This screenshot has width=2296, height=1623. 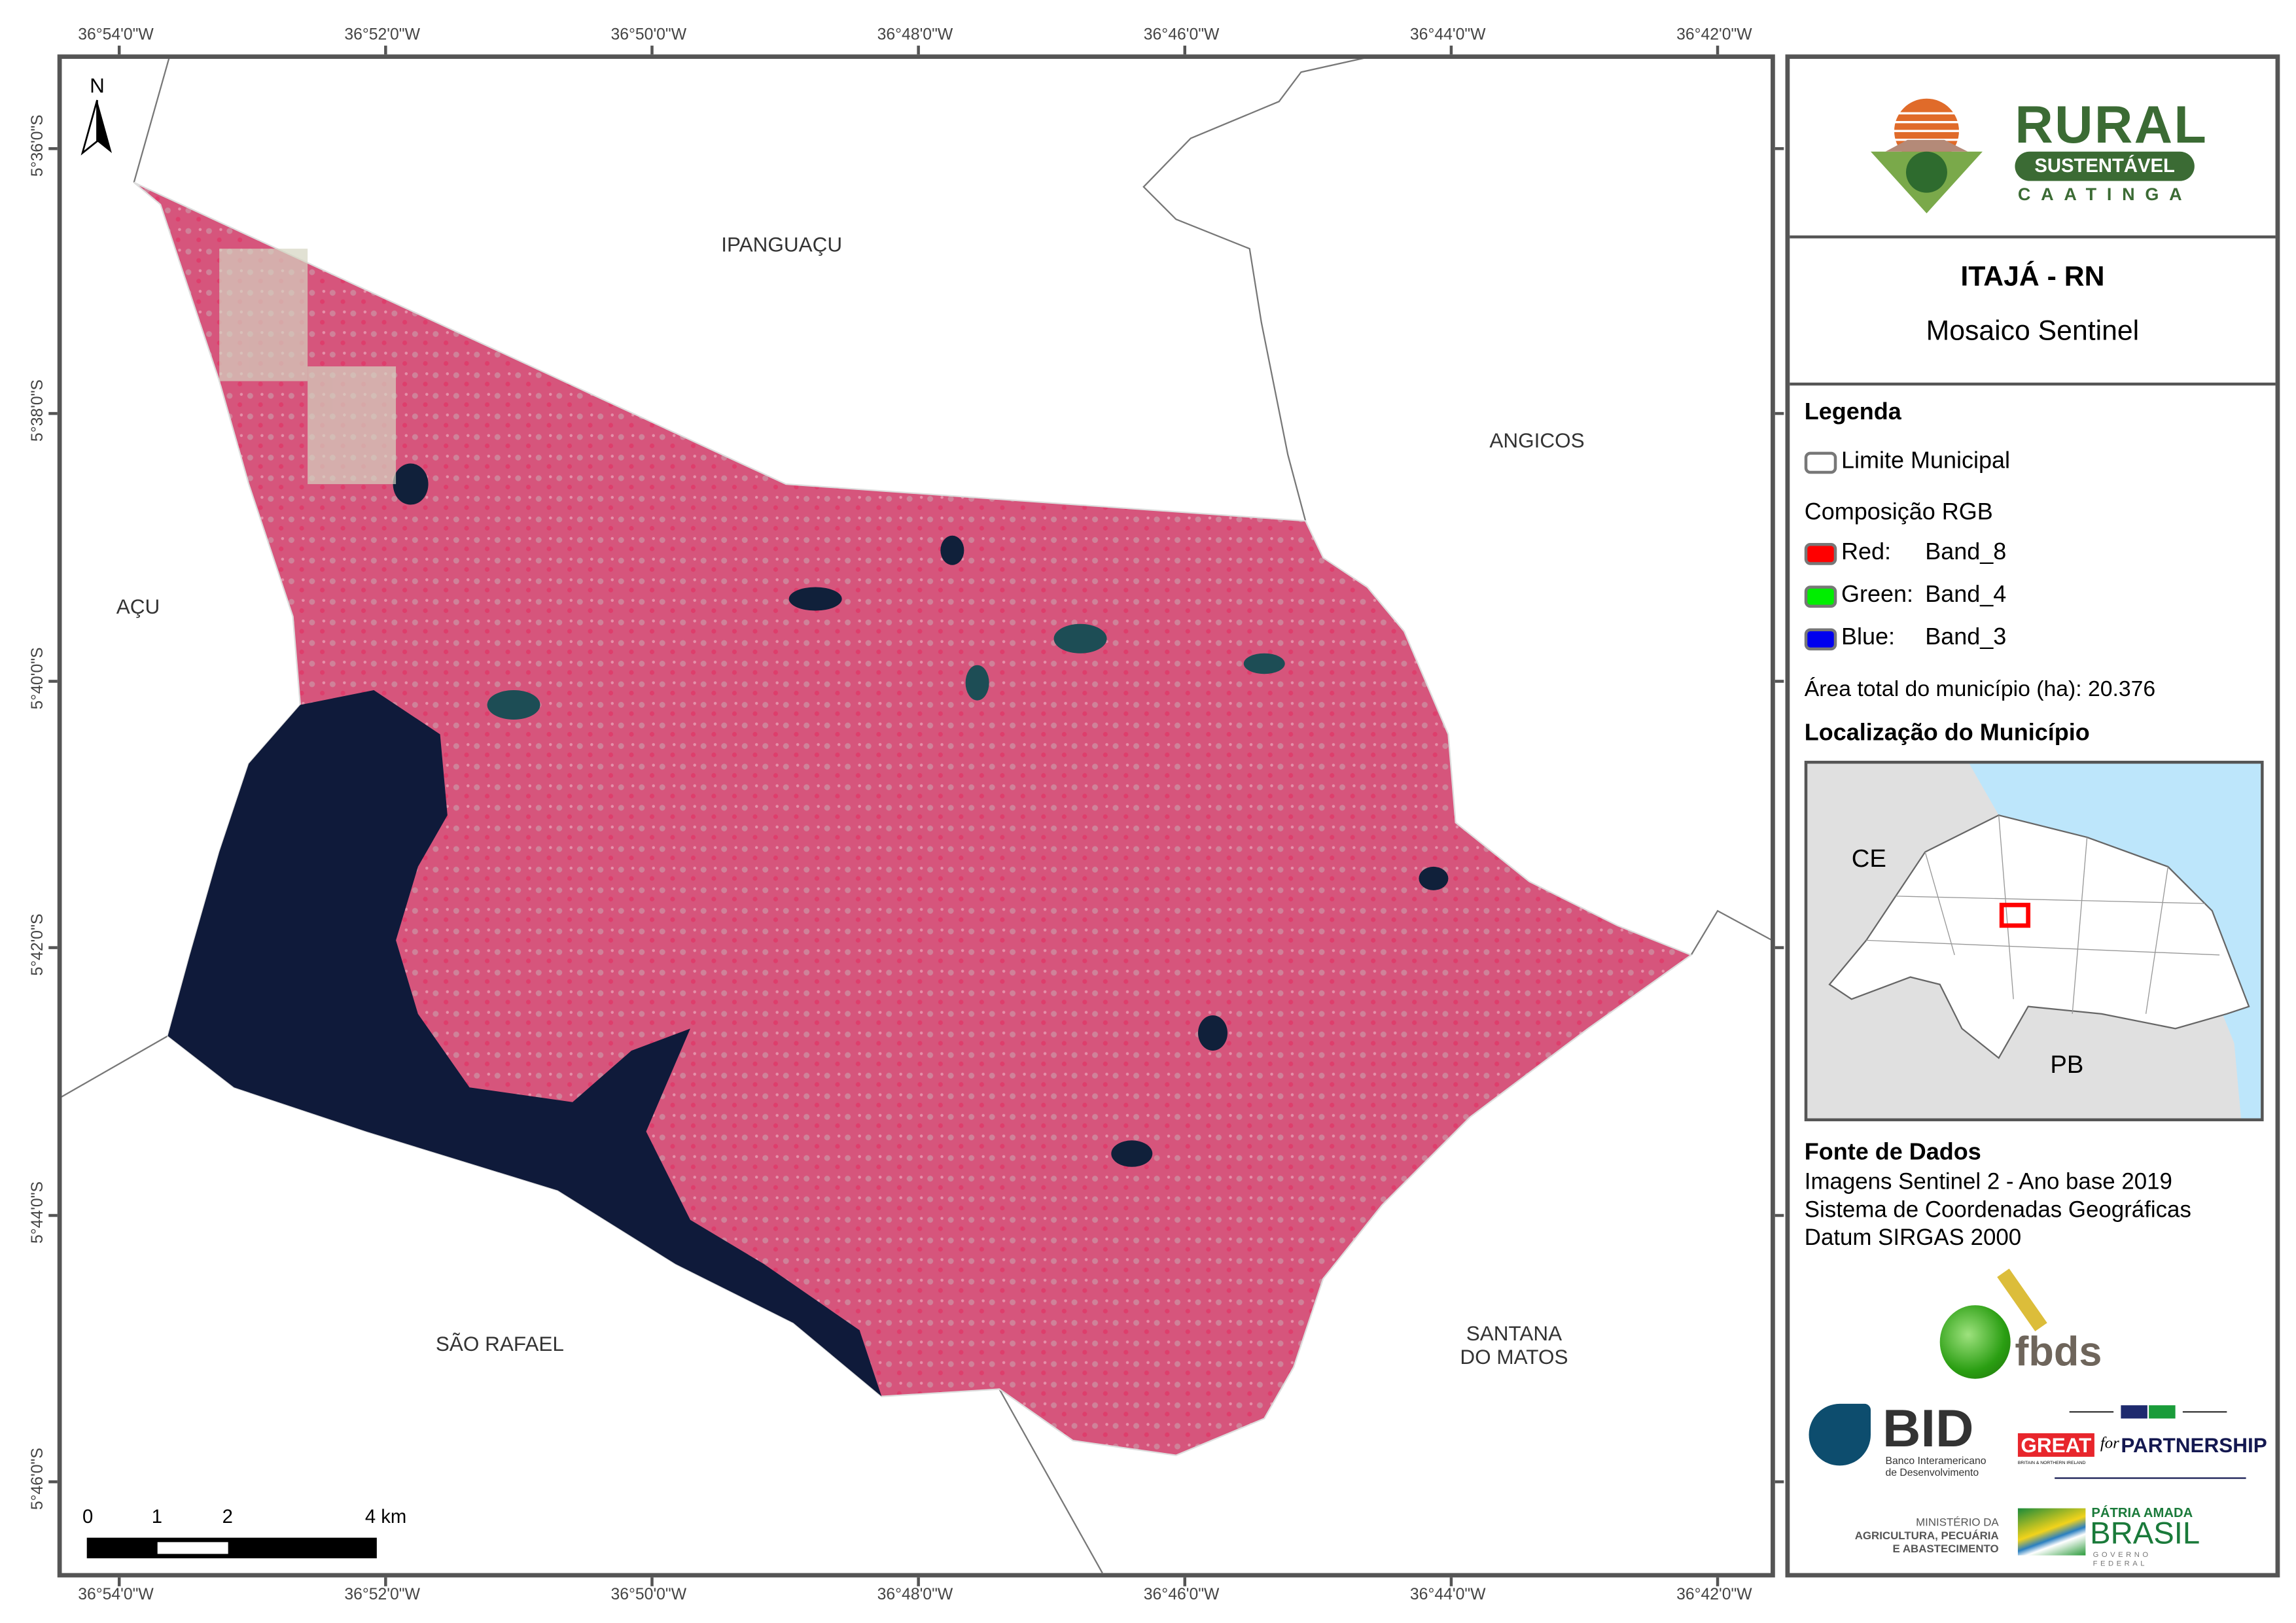 What do you see at coordinates (227, 1516) in the screenshot?
I see `scale-label-2: 2` at bounding box center [227, 1516].